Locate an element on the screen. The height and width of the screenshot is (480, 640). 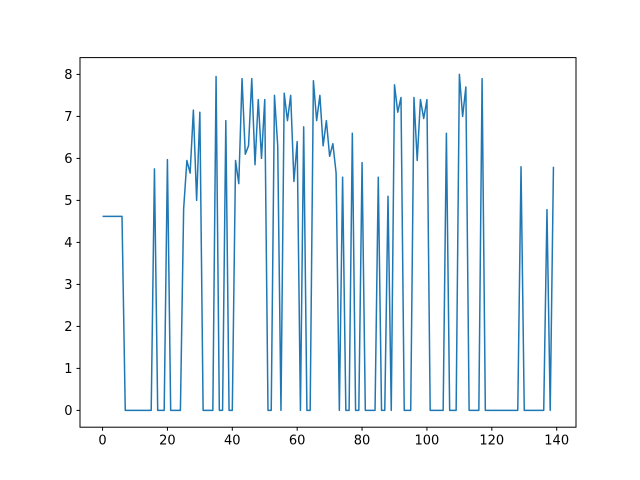
x-tick-label: 40 is located at coordinates (232, 441).